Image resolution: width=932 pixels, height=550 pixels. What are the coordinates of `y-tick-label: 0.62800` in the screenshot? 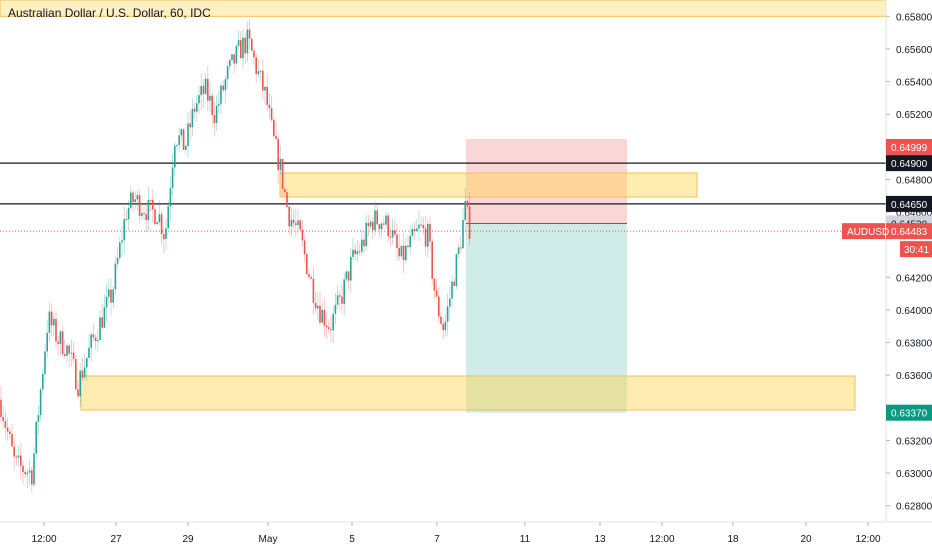 It's located at (914, 507).